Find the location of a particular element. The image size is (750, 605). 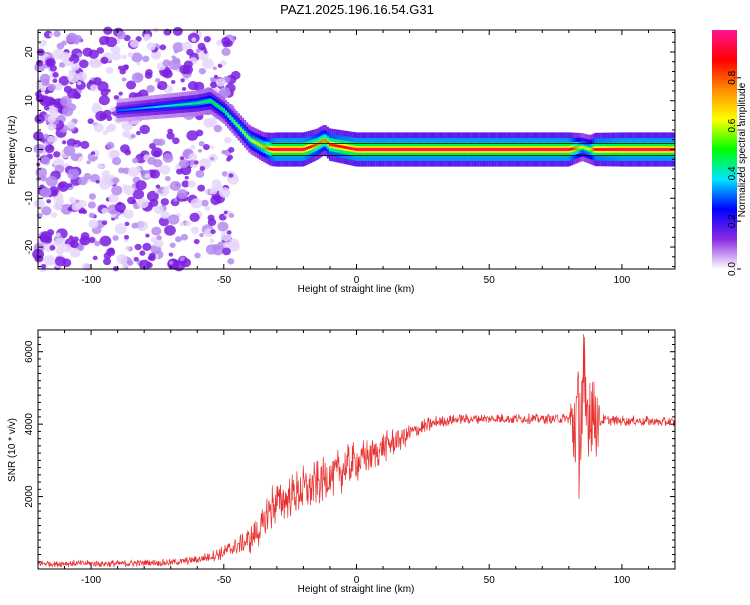

snr-y-label: SNR (10 * v/v) is located at coordinates (12, 450).